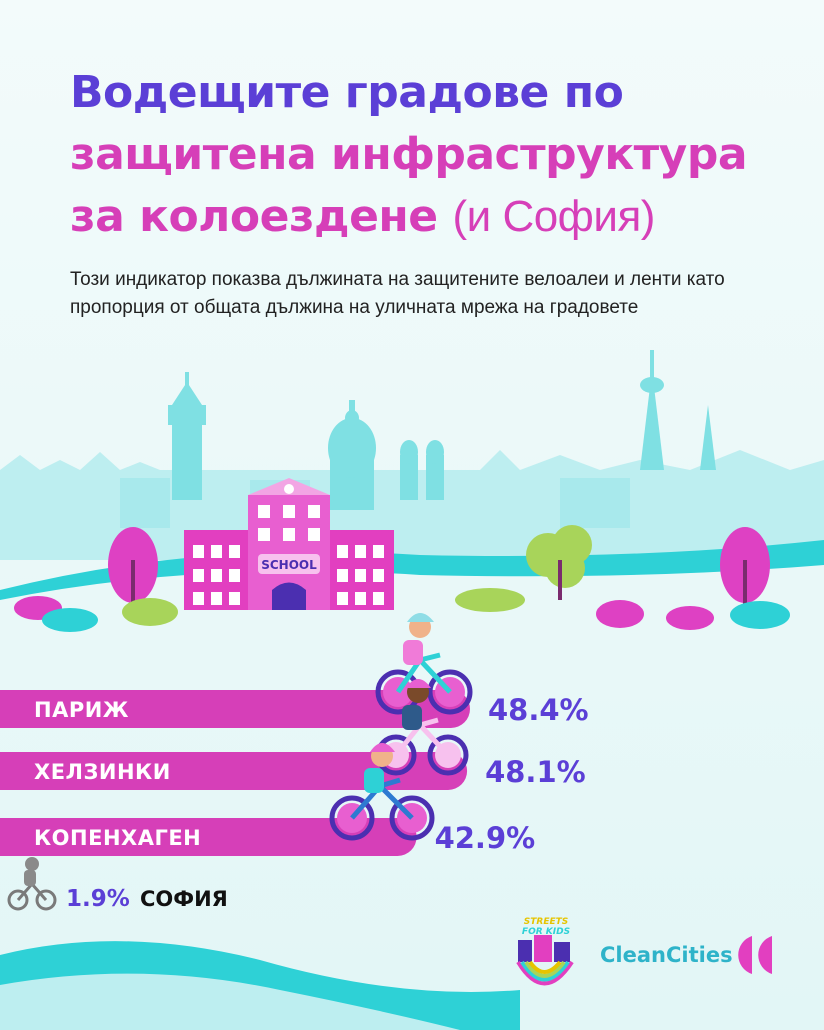  What do you see at coordinates (546, 922) in the screenshot?
I see `svg-text: STREETS` at bounding box center [546, 922].